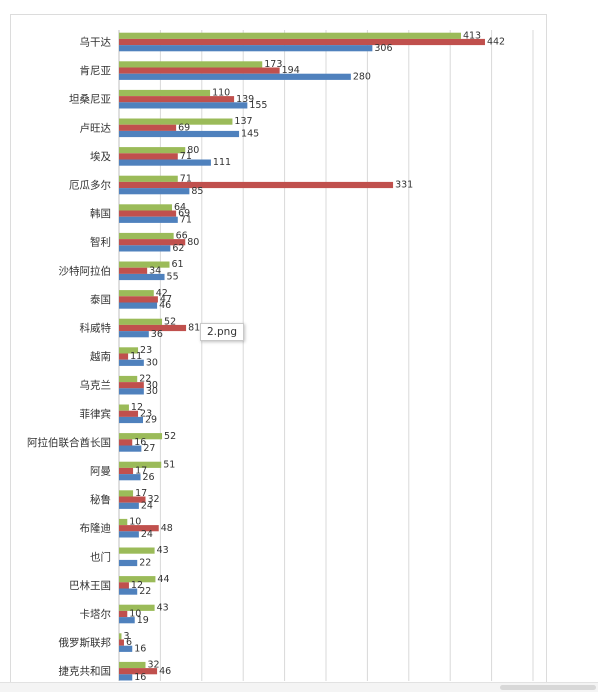 The height and width of the screenshot is (692, 598). What do you see at coordinates (182, 236) in the screenshot?
I see `data-label: 66` at bounding box center [182, 236].